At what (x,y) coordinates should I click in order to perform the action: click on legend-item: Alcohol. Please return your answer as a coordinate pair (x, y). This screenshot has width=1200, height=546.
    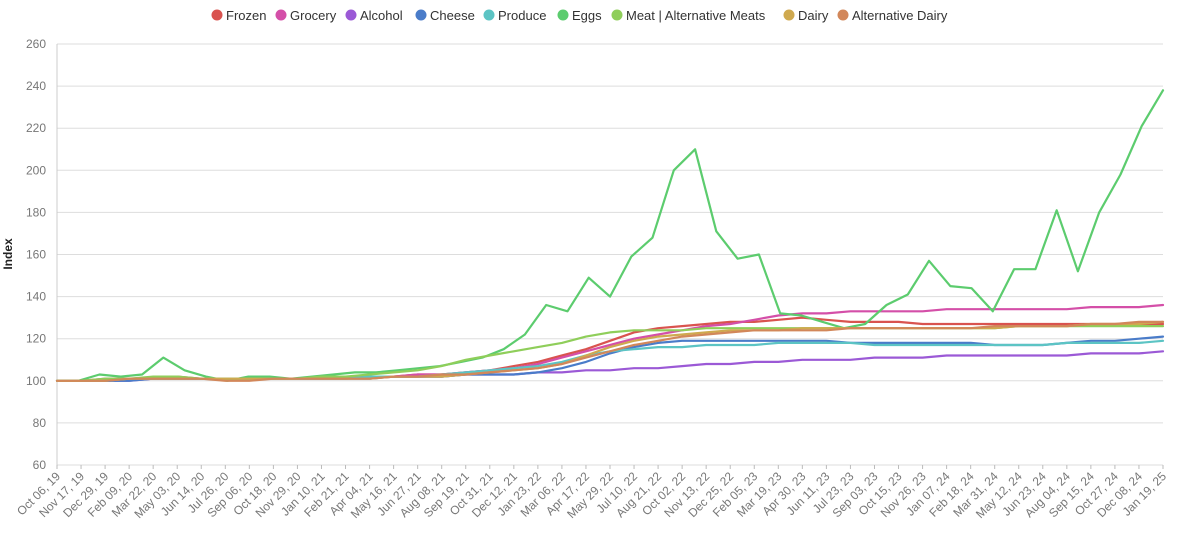
    Looking at the image, I should click on (374, 15).